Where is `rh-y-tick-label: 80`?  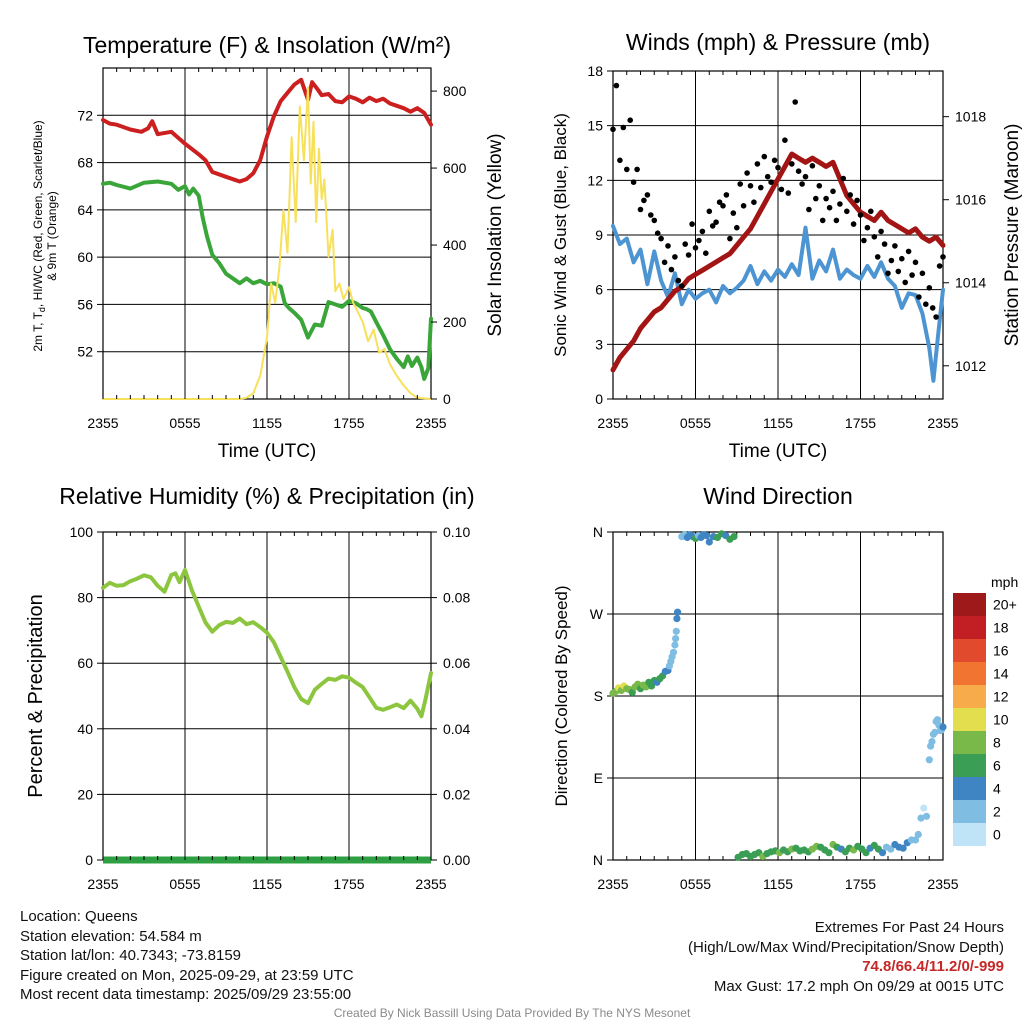 rh-y-tick-label: 80 is located at coordinates (85, 598).